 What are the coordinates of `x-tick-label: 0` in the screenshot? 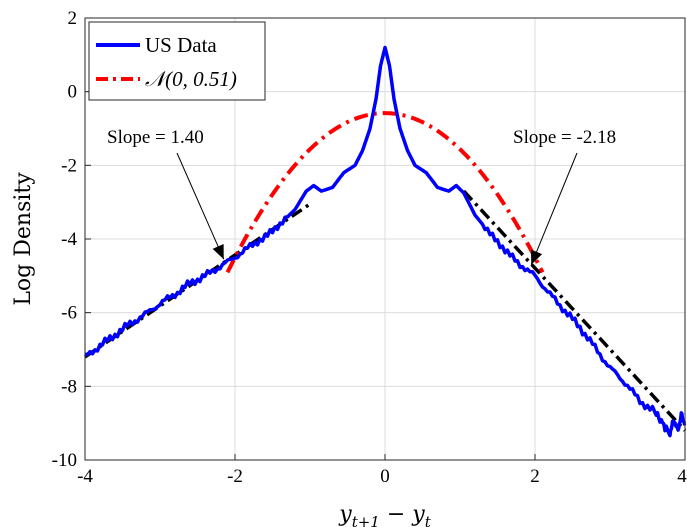 It's located at (385, 476).